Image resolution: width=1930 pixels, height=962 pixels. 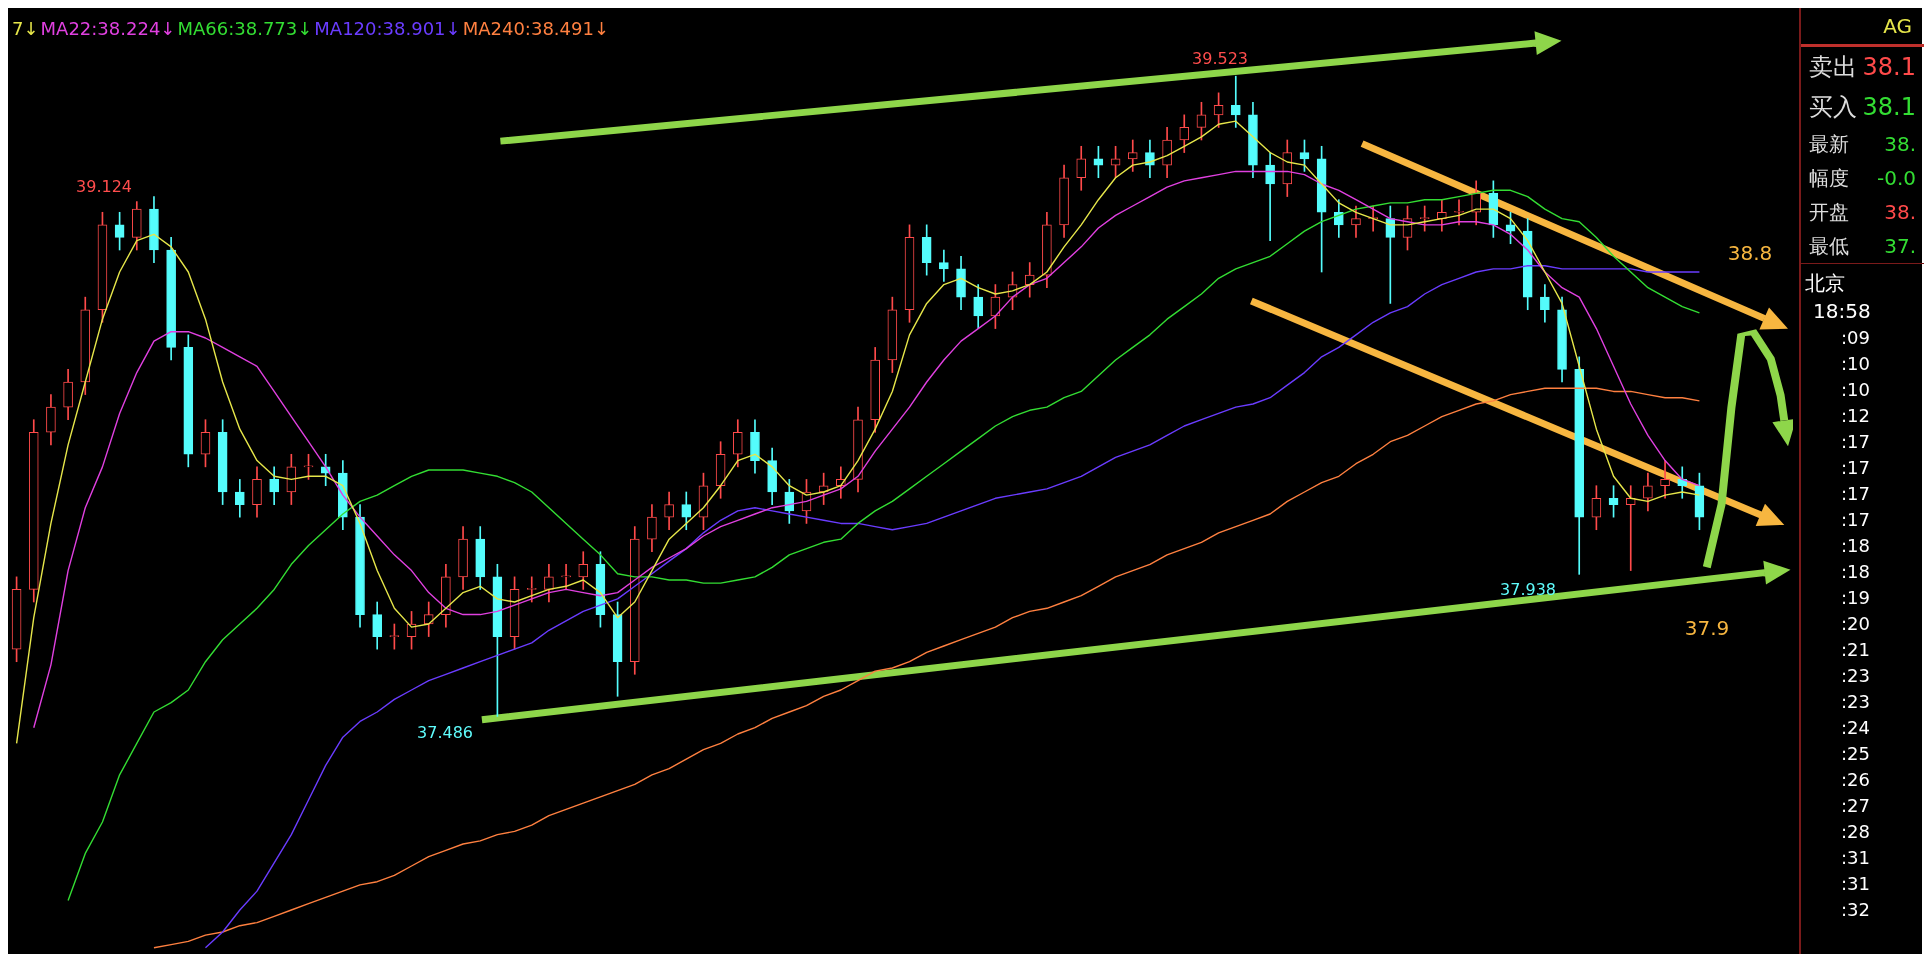 What do you see at coordinates (1855, 650) in the screenshot?
I see `text: :21` at bounding box center [1855, 650].